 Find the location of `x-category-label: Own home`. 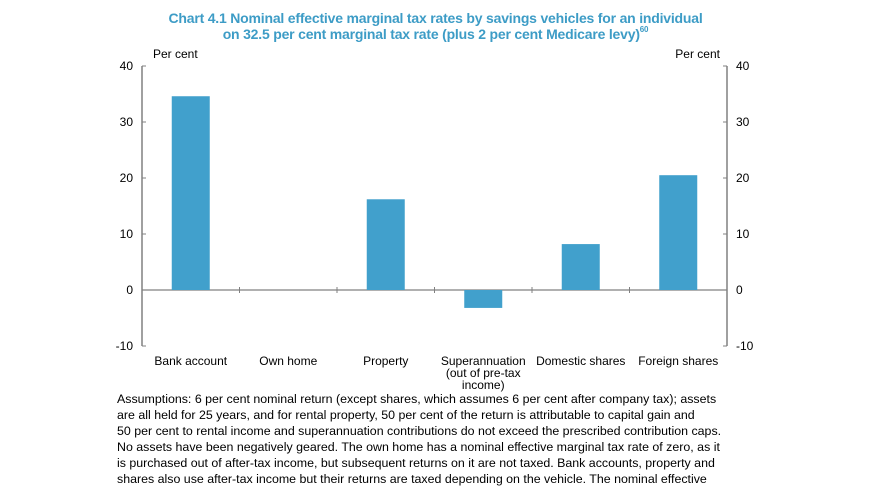

x-category-label: Own home is located at coordinates (288, 361).